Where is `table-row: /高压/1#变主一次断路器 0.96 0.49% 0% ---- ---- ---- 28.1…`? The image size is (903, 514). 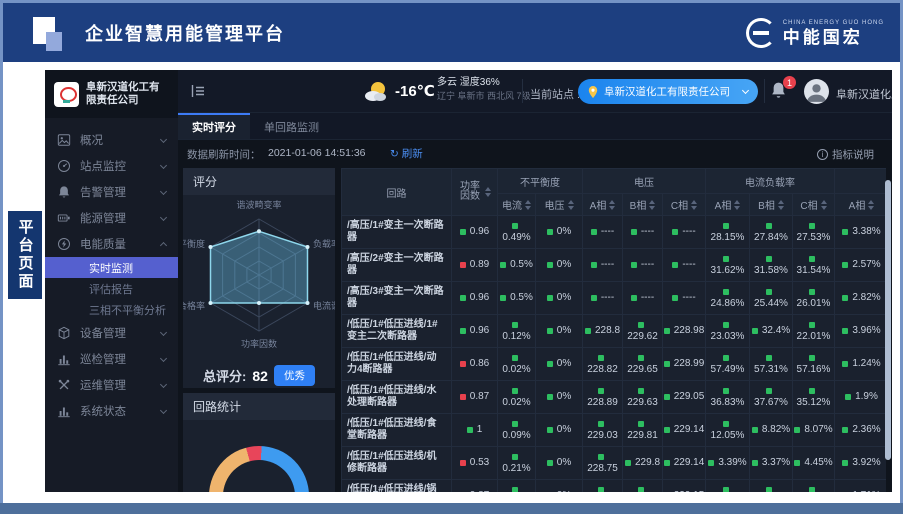 table-row: /高压/1#变主一次断路器 0.96 0.49% 0% ---- ---- ---- 28.1… is located at coordinates (613, 232).